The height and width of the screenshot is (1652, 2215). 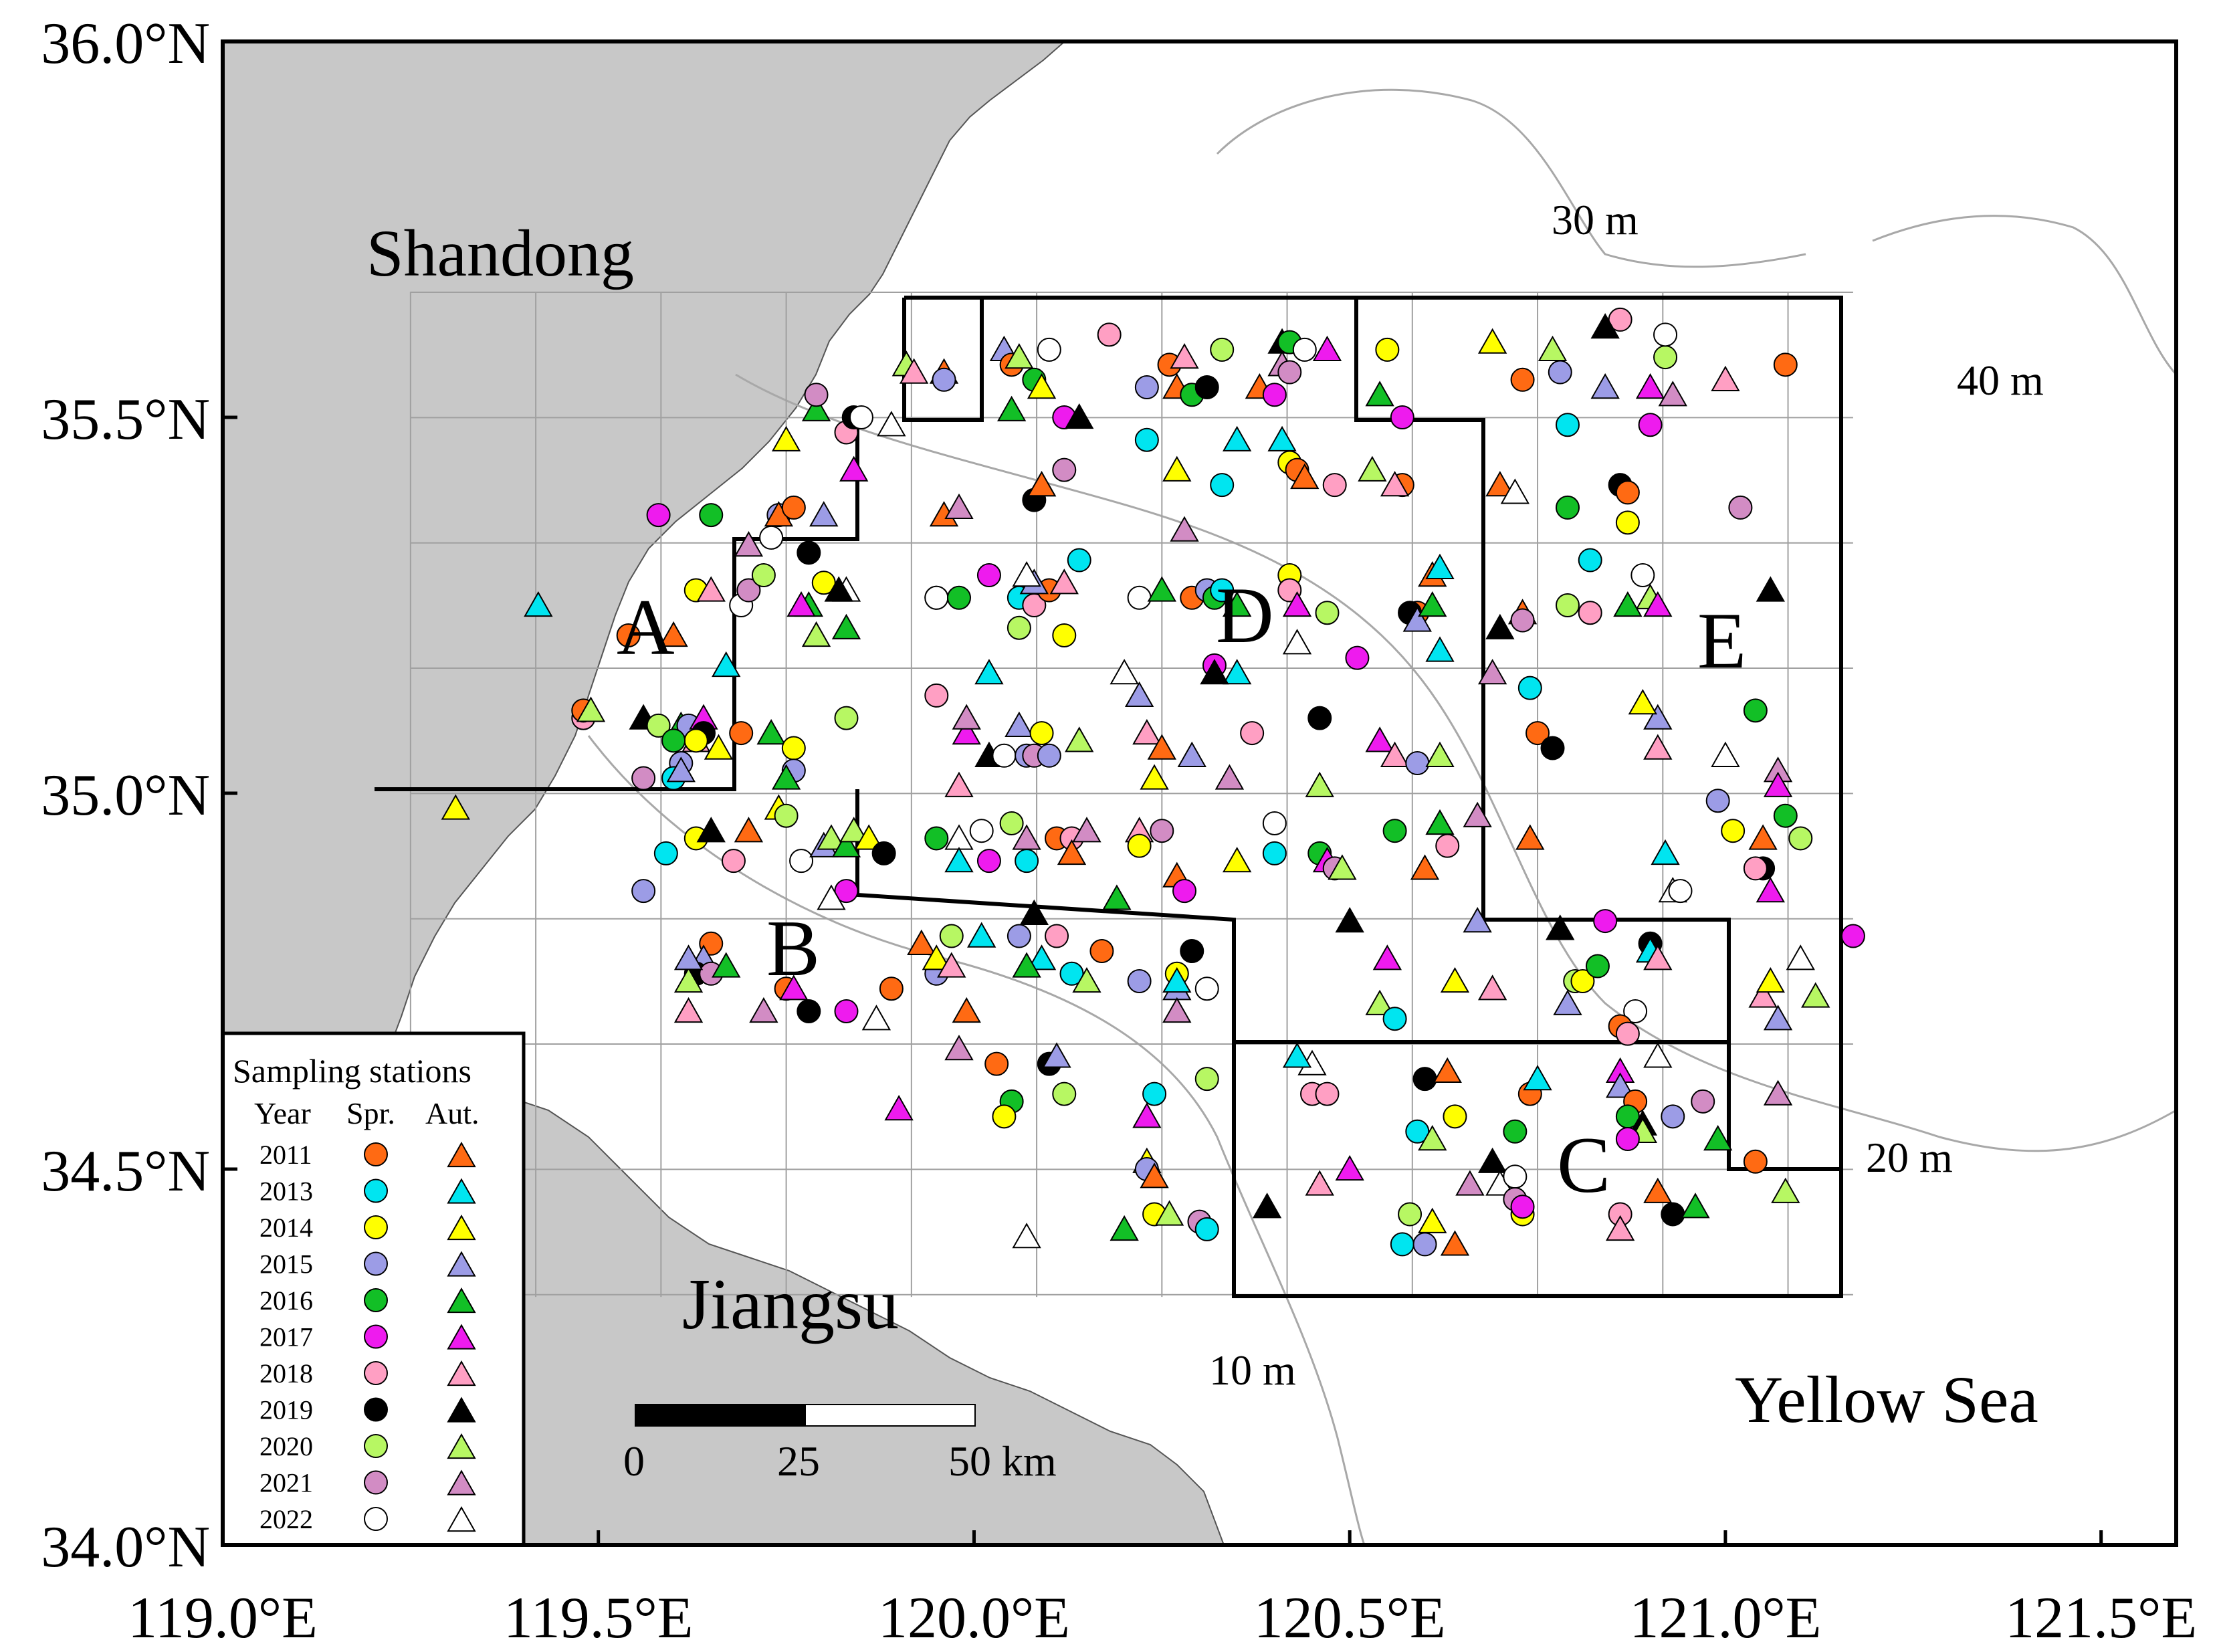 What do you see at coordinates (286, 1228) in the screenshot?
I see `legend-year-label: 2014` at bounding box center [286, 1228].